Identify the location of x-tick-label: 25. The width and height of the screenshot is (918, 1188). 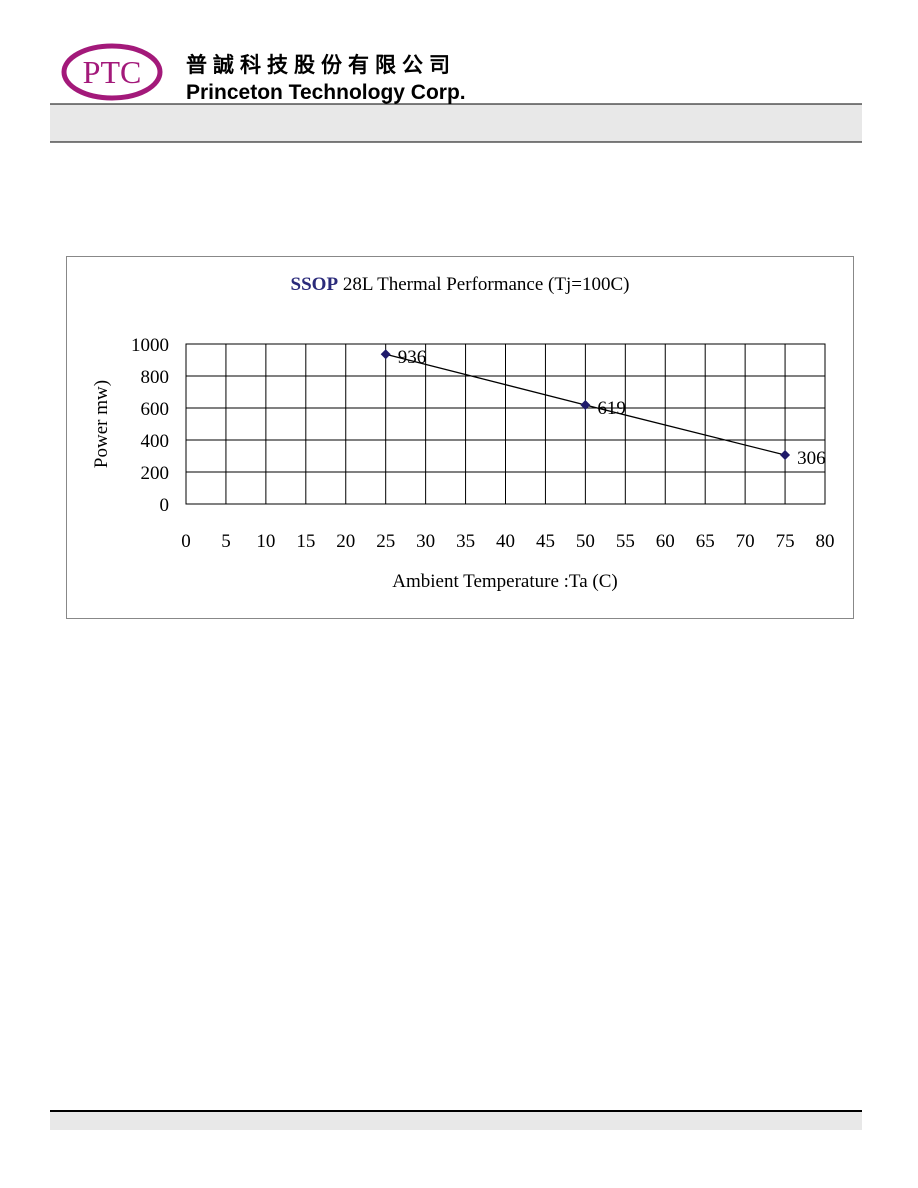
(385, 541).